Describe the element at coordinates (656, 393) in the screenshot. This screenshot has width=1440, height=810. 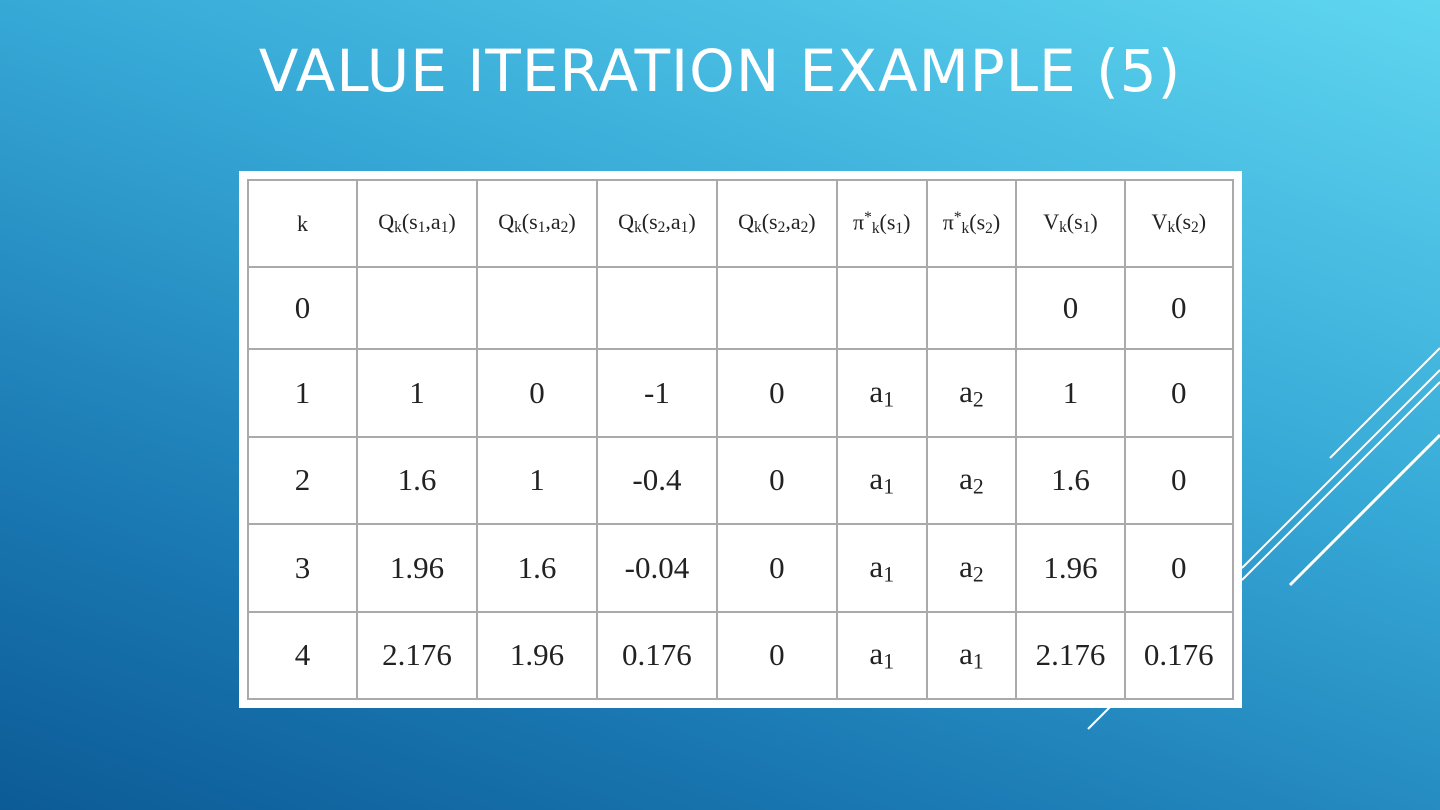
I see `table-cell: -1` at that location.